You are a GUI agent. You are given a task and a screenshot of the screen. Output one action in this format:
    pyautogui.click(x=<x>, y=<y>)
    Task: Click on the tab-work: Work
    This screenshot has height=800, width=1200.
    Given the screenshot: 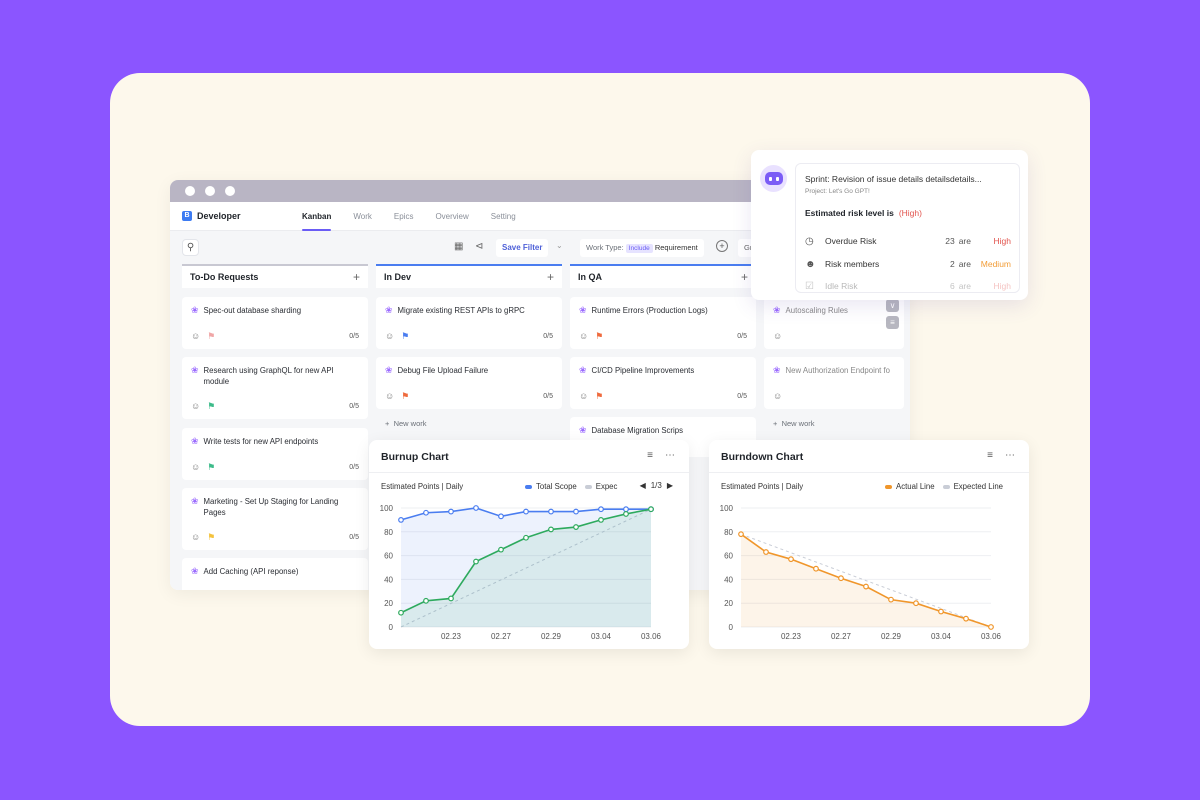 What is the action you would take?
    pyautogui.click(x=362, y=216)
    